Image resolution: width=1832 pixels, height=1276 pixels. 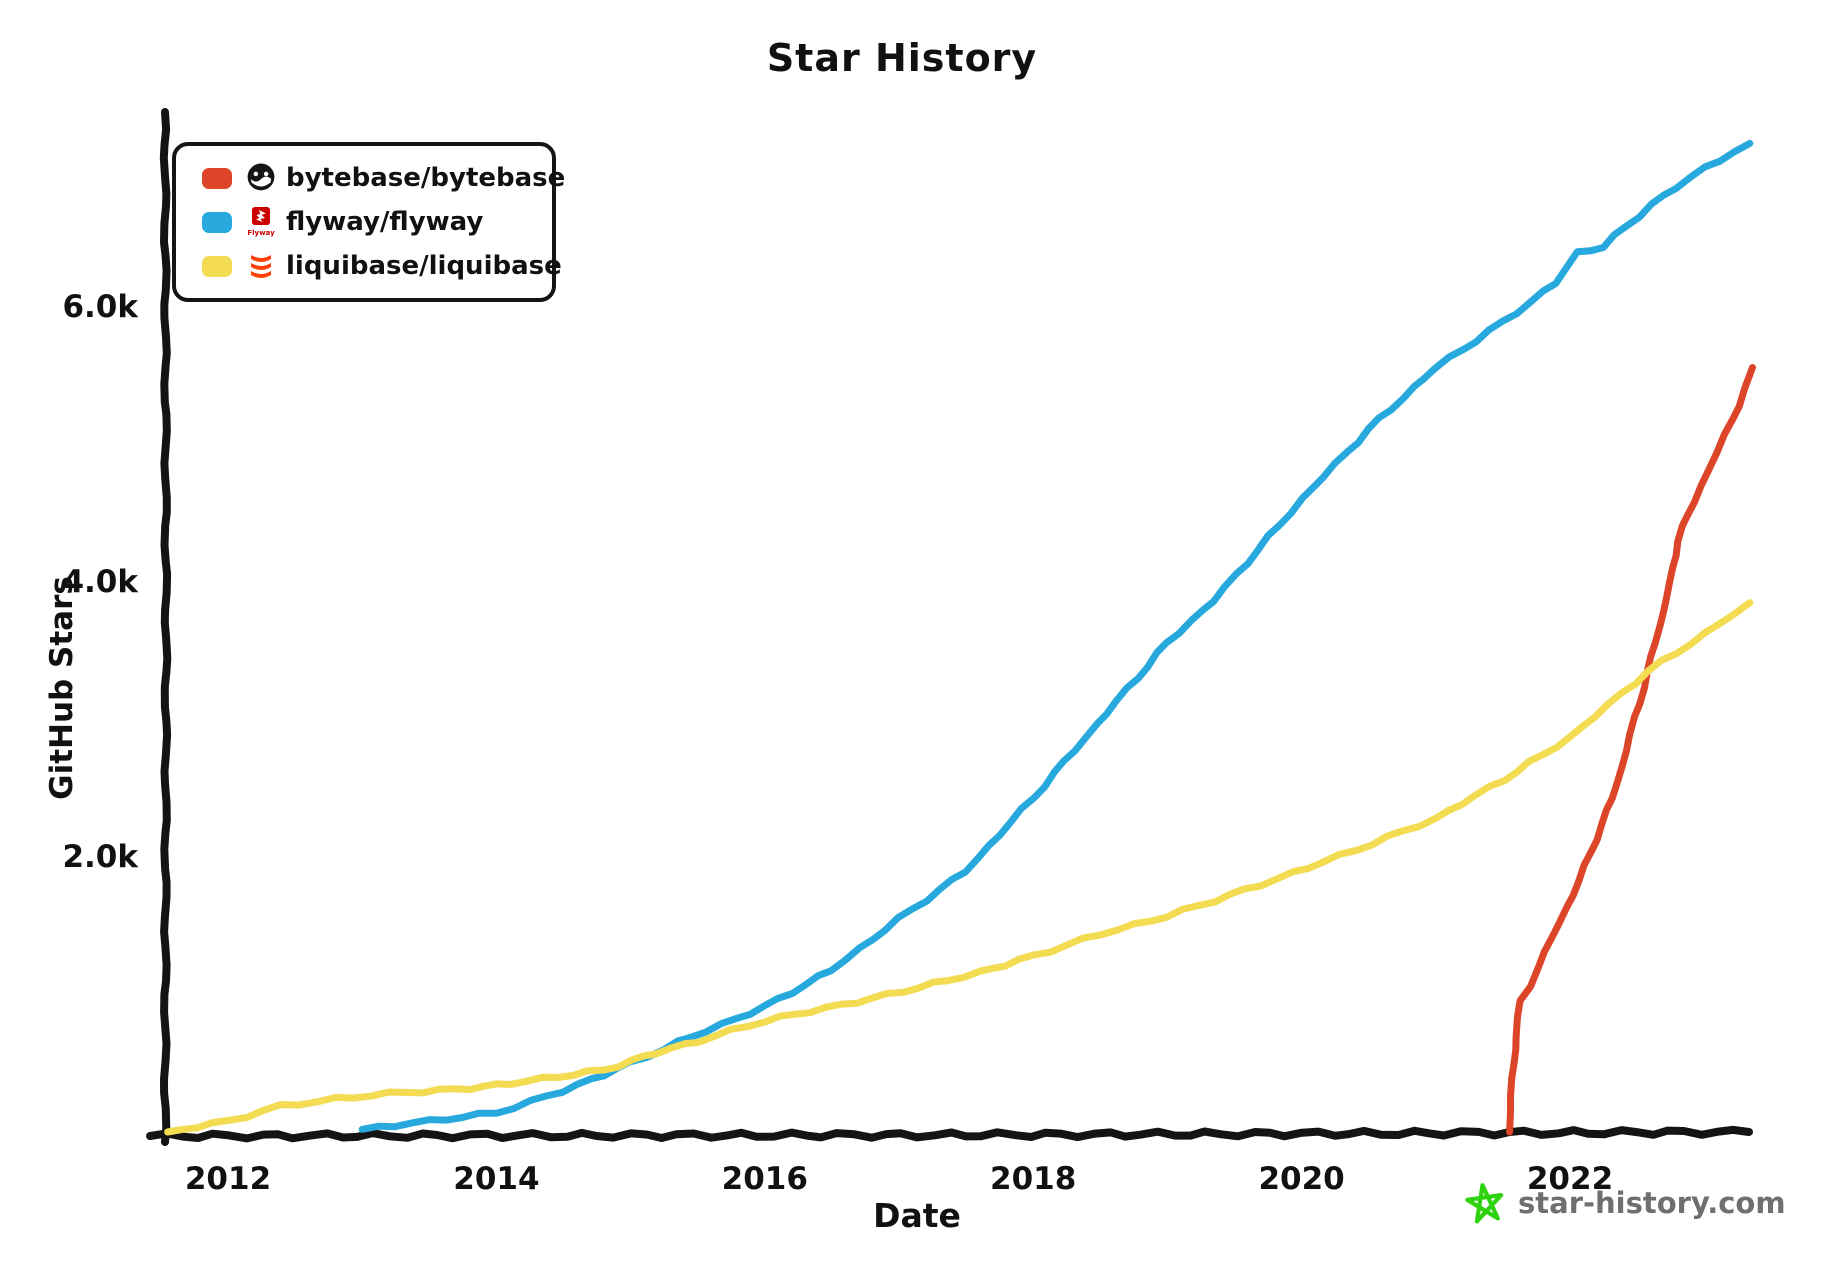 I want to click on page-title: Star History, so click(x=902, y=58).